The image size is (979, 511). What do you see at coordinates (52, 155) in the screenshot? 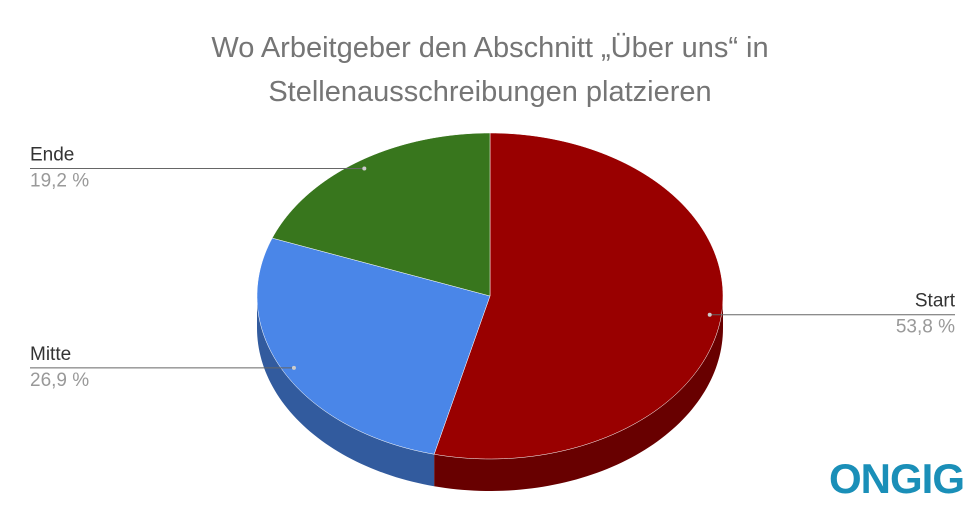
I see `legend-label: Ende` at bounding box center [52, 155].